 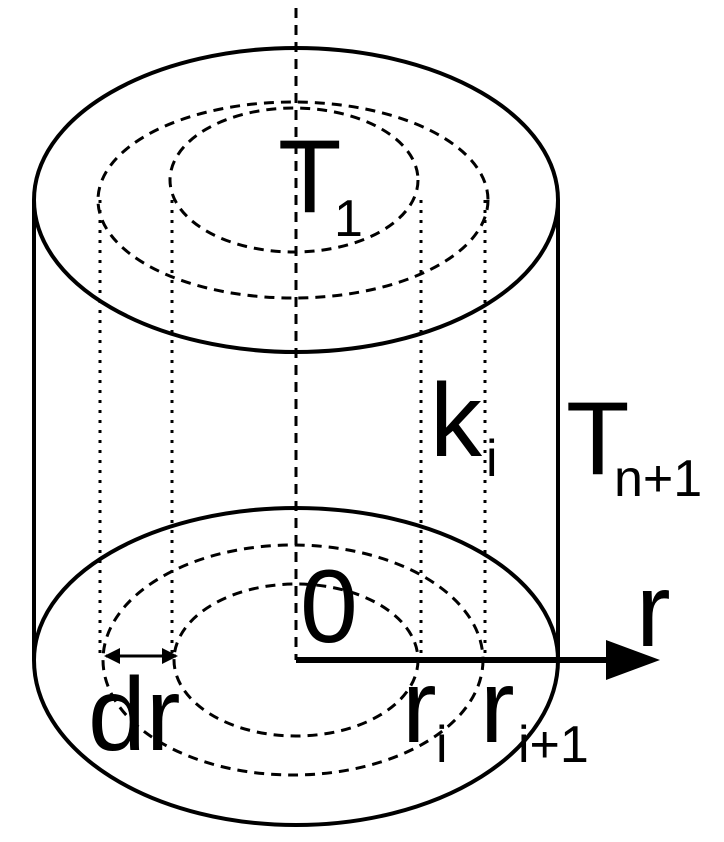 I want to click on top-inner-ellipse-outer, so click(x=293, y=200).